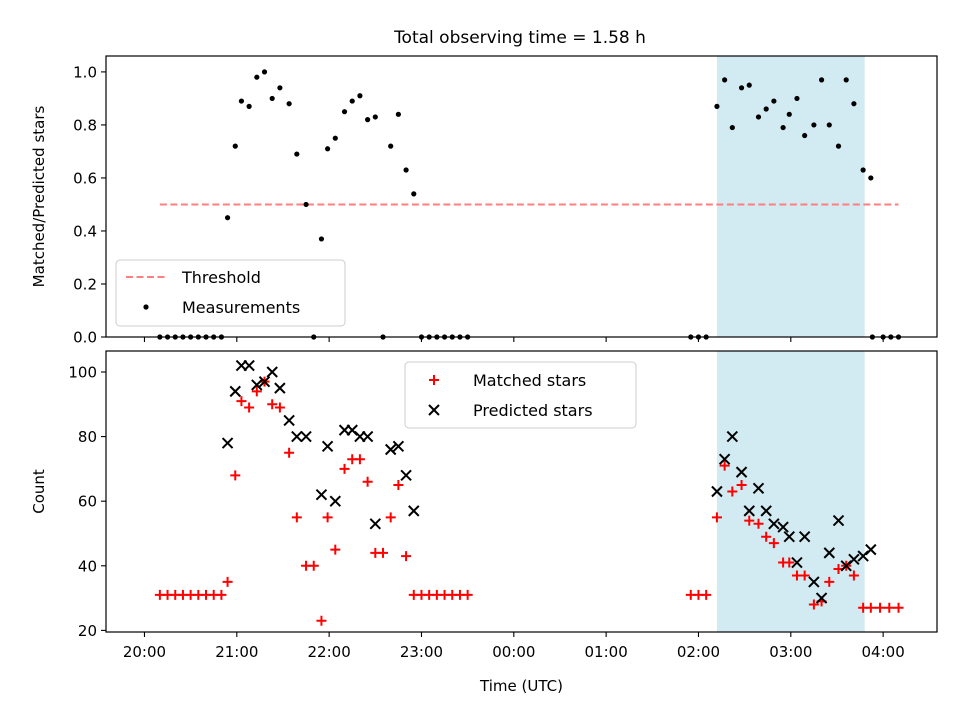  What do you see at coordinates (87, 566) in the screenshot?
I see `y-tick-label: 40` at bounding box center [87, 566].